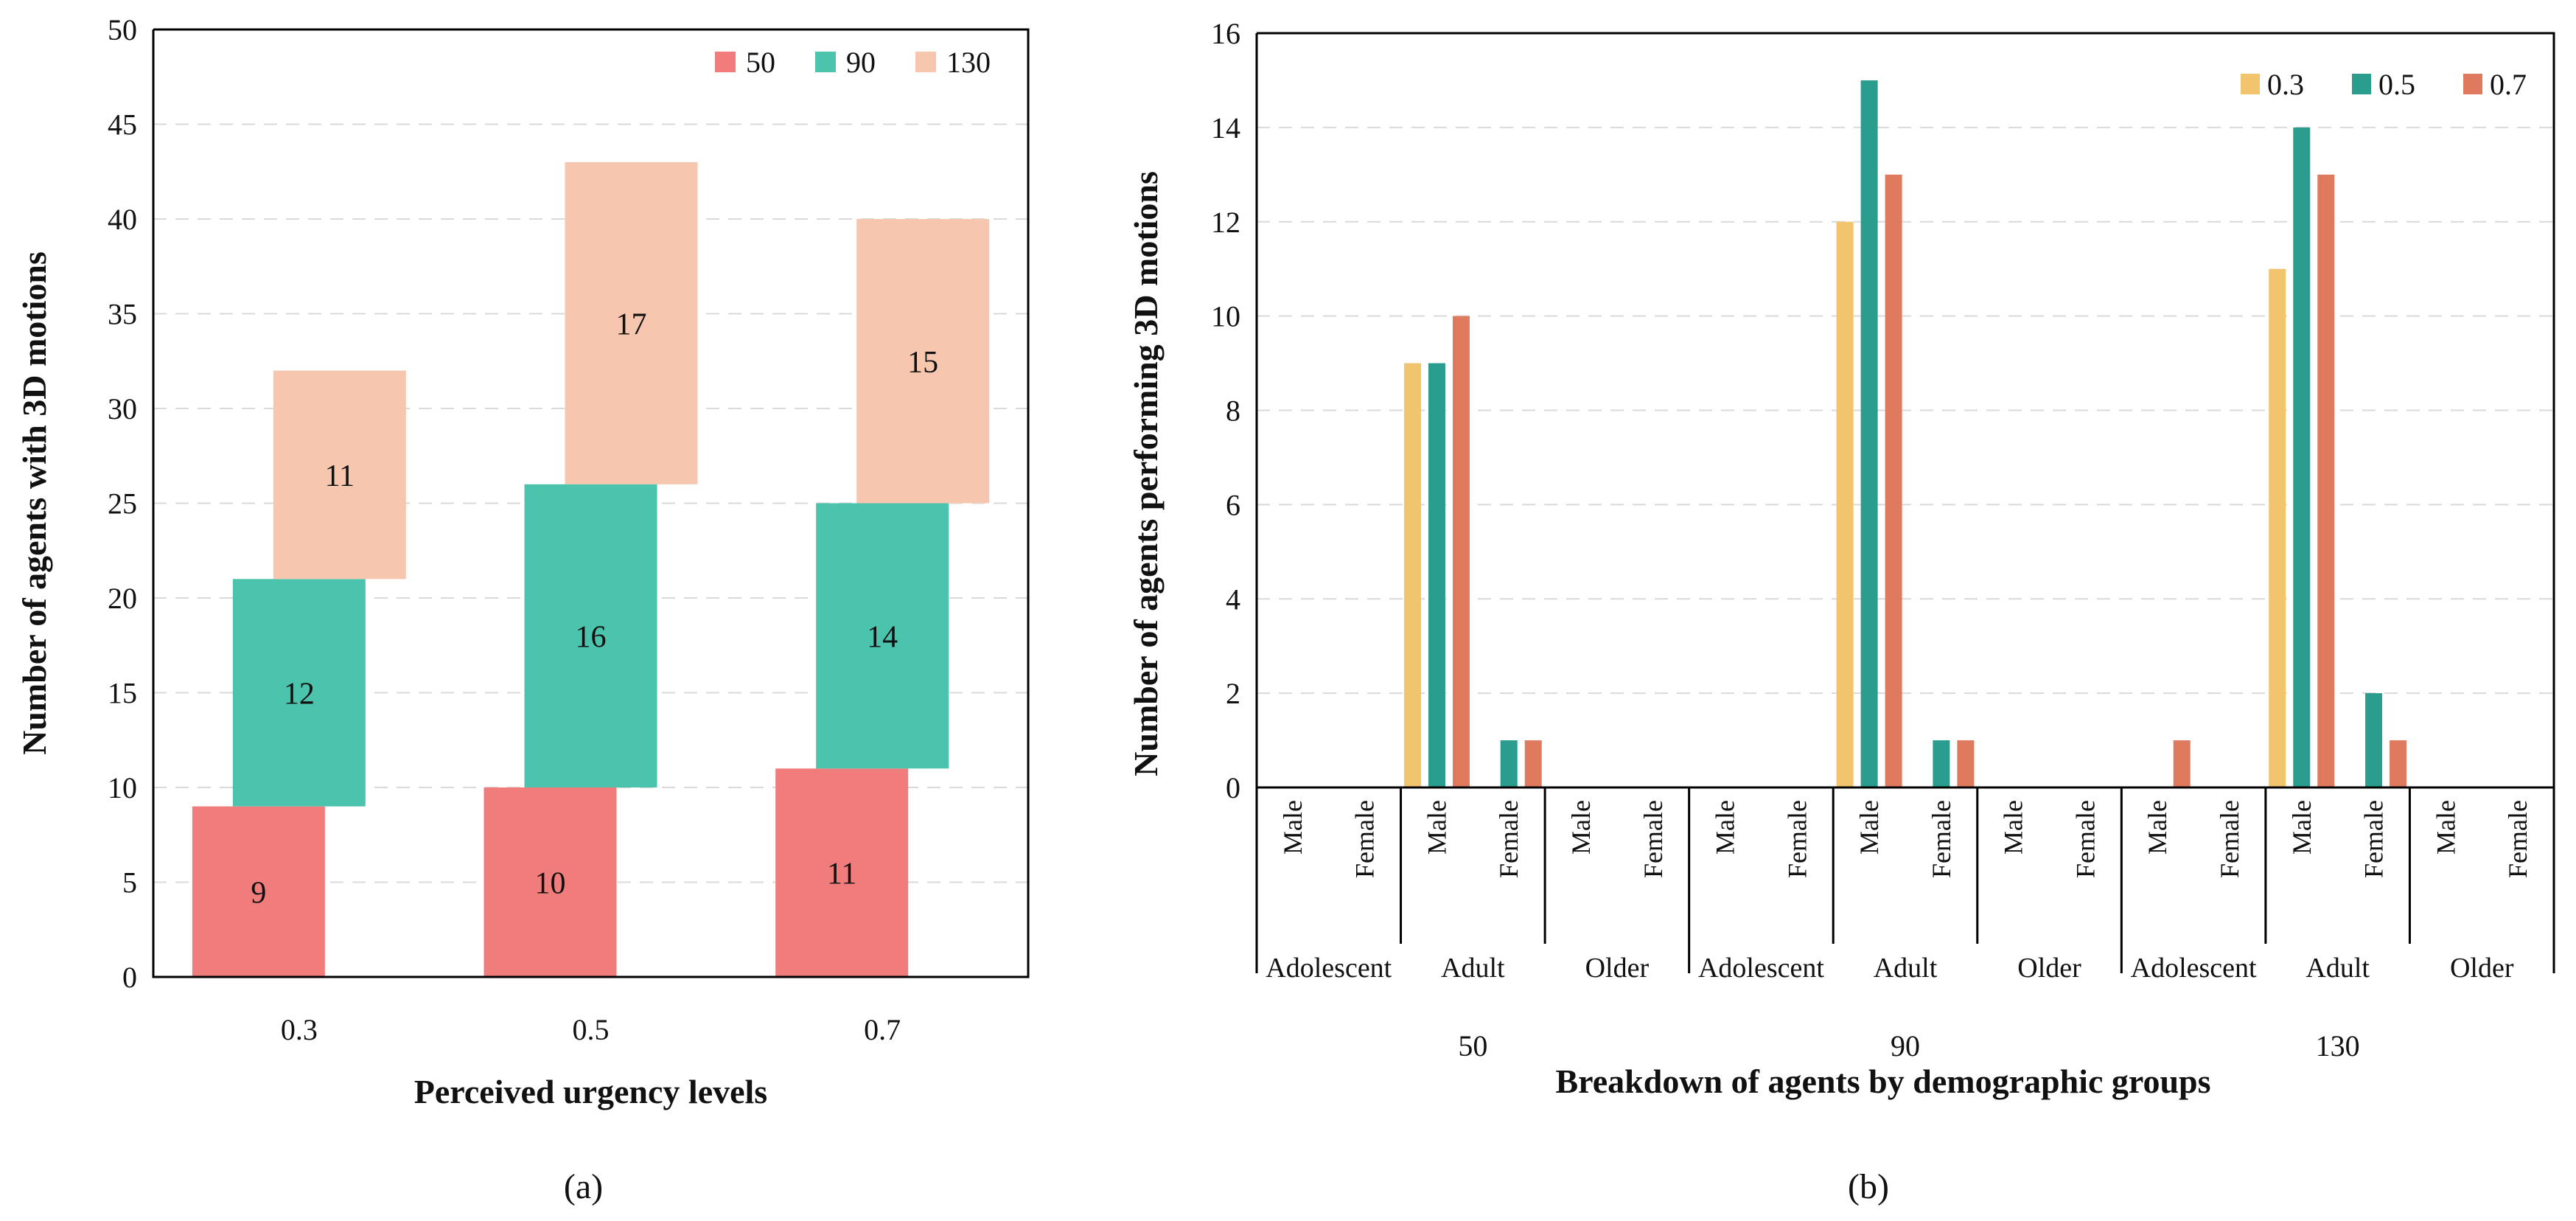 The image size is (2576, 1221). What do you see at coordinates (1233, 504) in the screenshot?
I see `b-y-tick-label: 6` at bounding box center [1233, 504].